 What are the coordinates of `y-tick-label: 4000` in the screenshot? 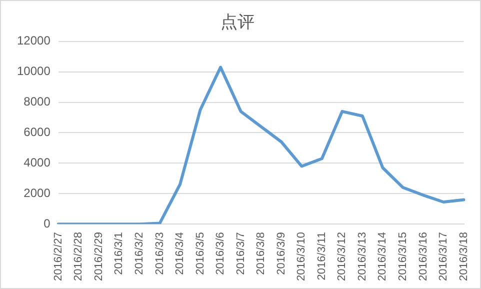 It's located at (37, 162).